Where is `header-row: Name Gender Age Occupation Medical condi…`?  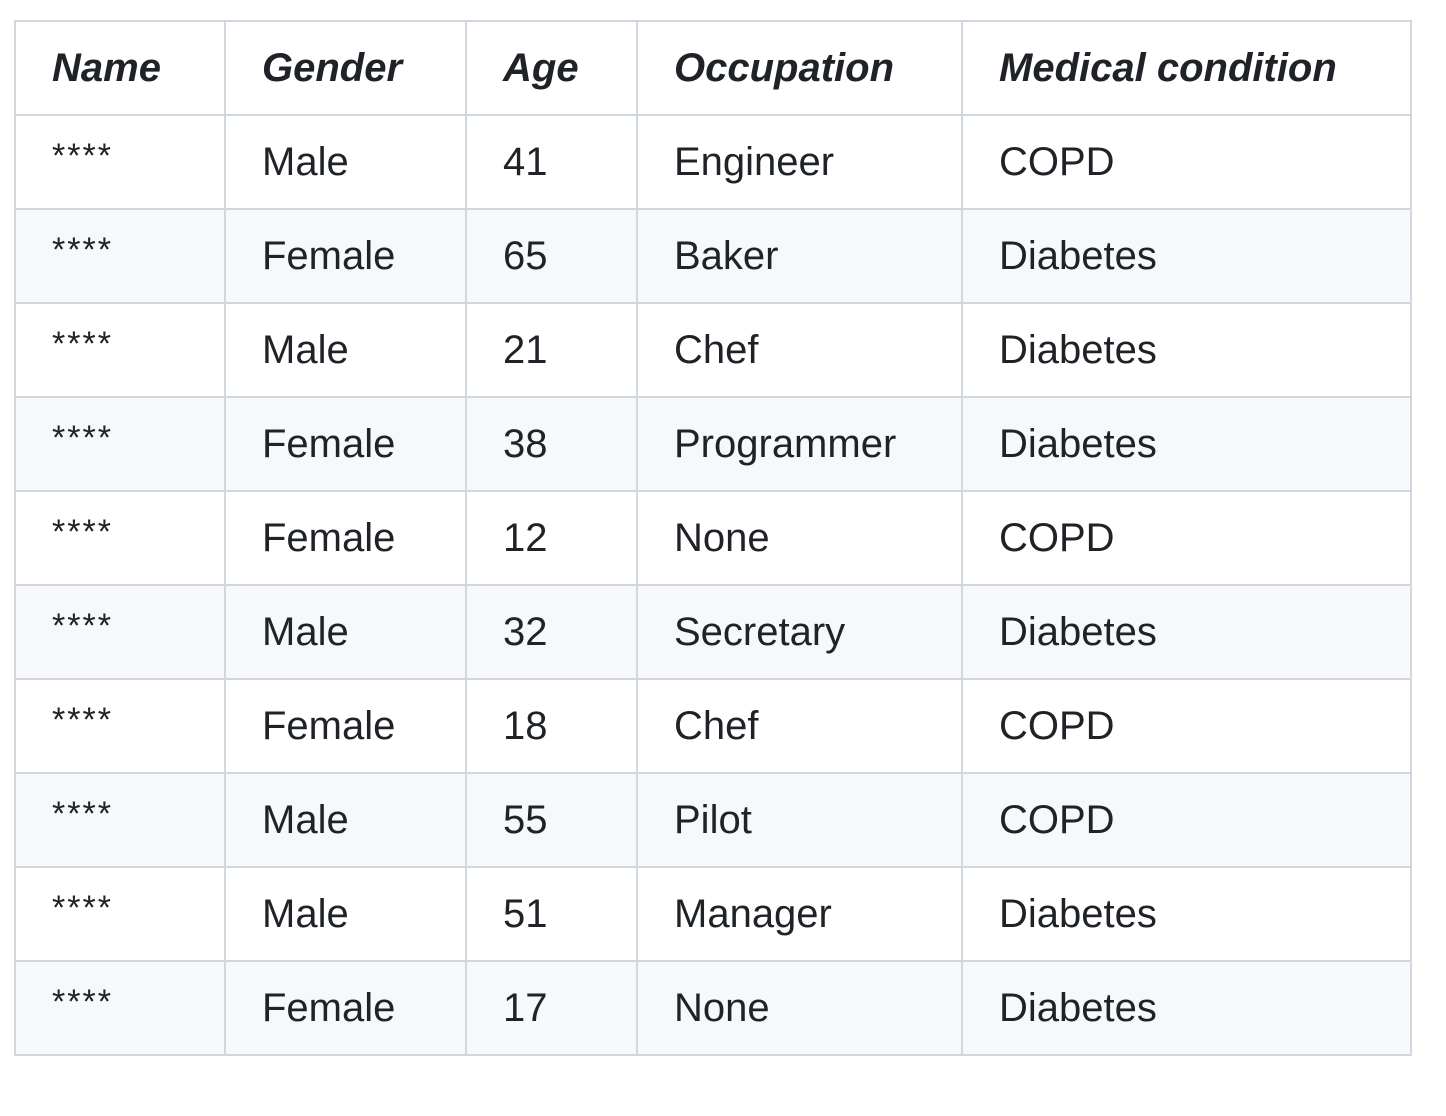
header-row: Name Gender Age Occupation Medical condi… is located at coordinates (713, 68).